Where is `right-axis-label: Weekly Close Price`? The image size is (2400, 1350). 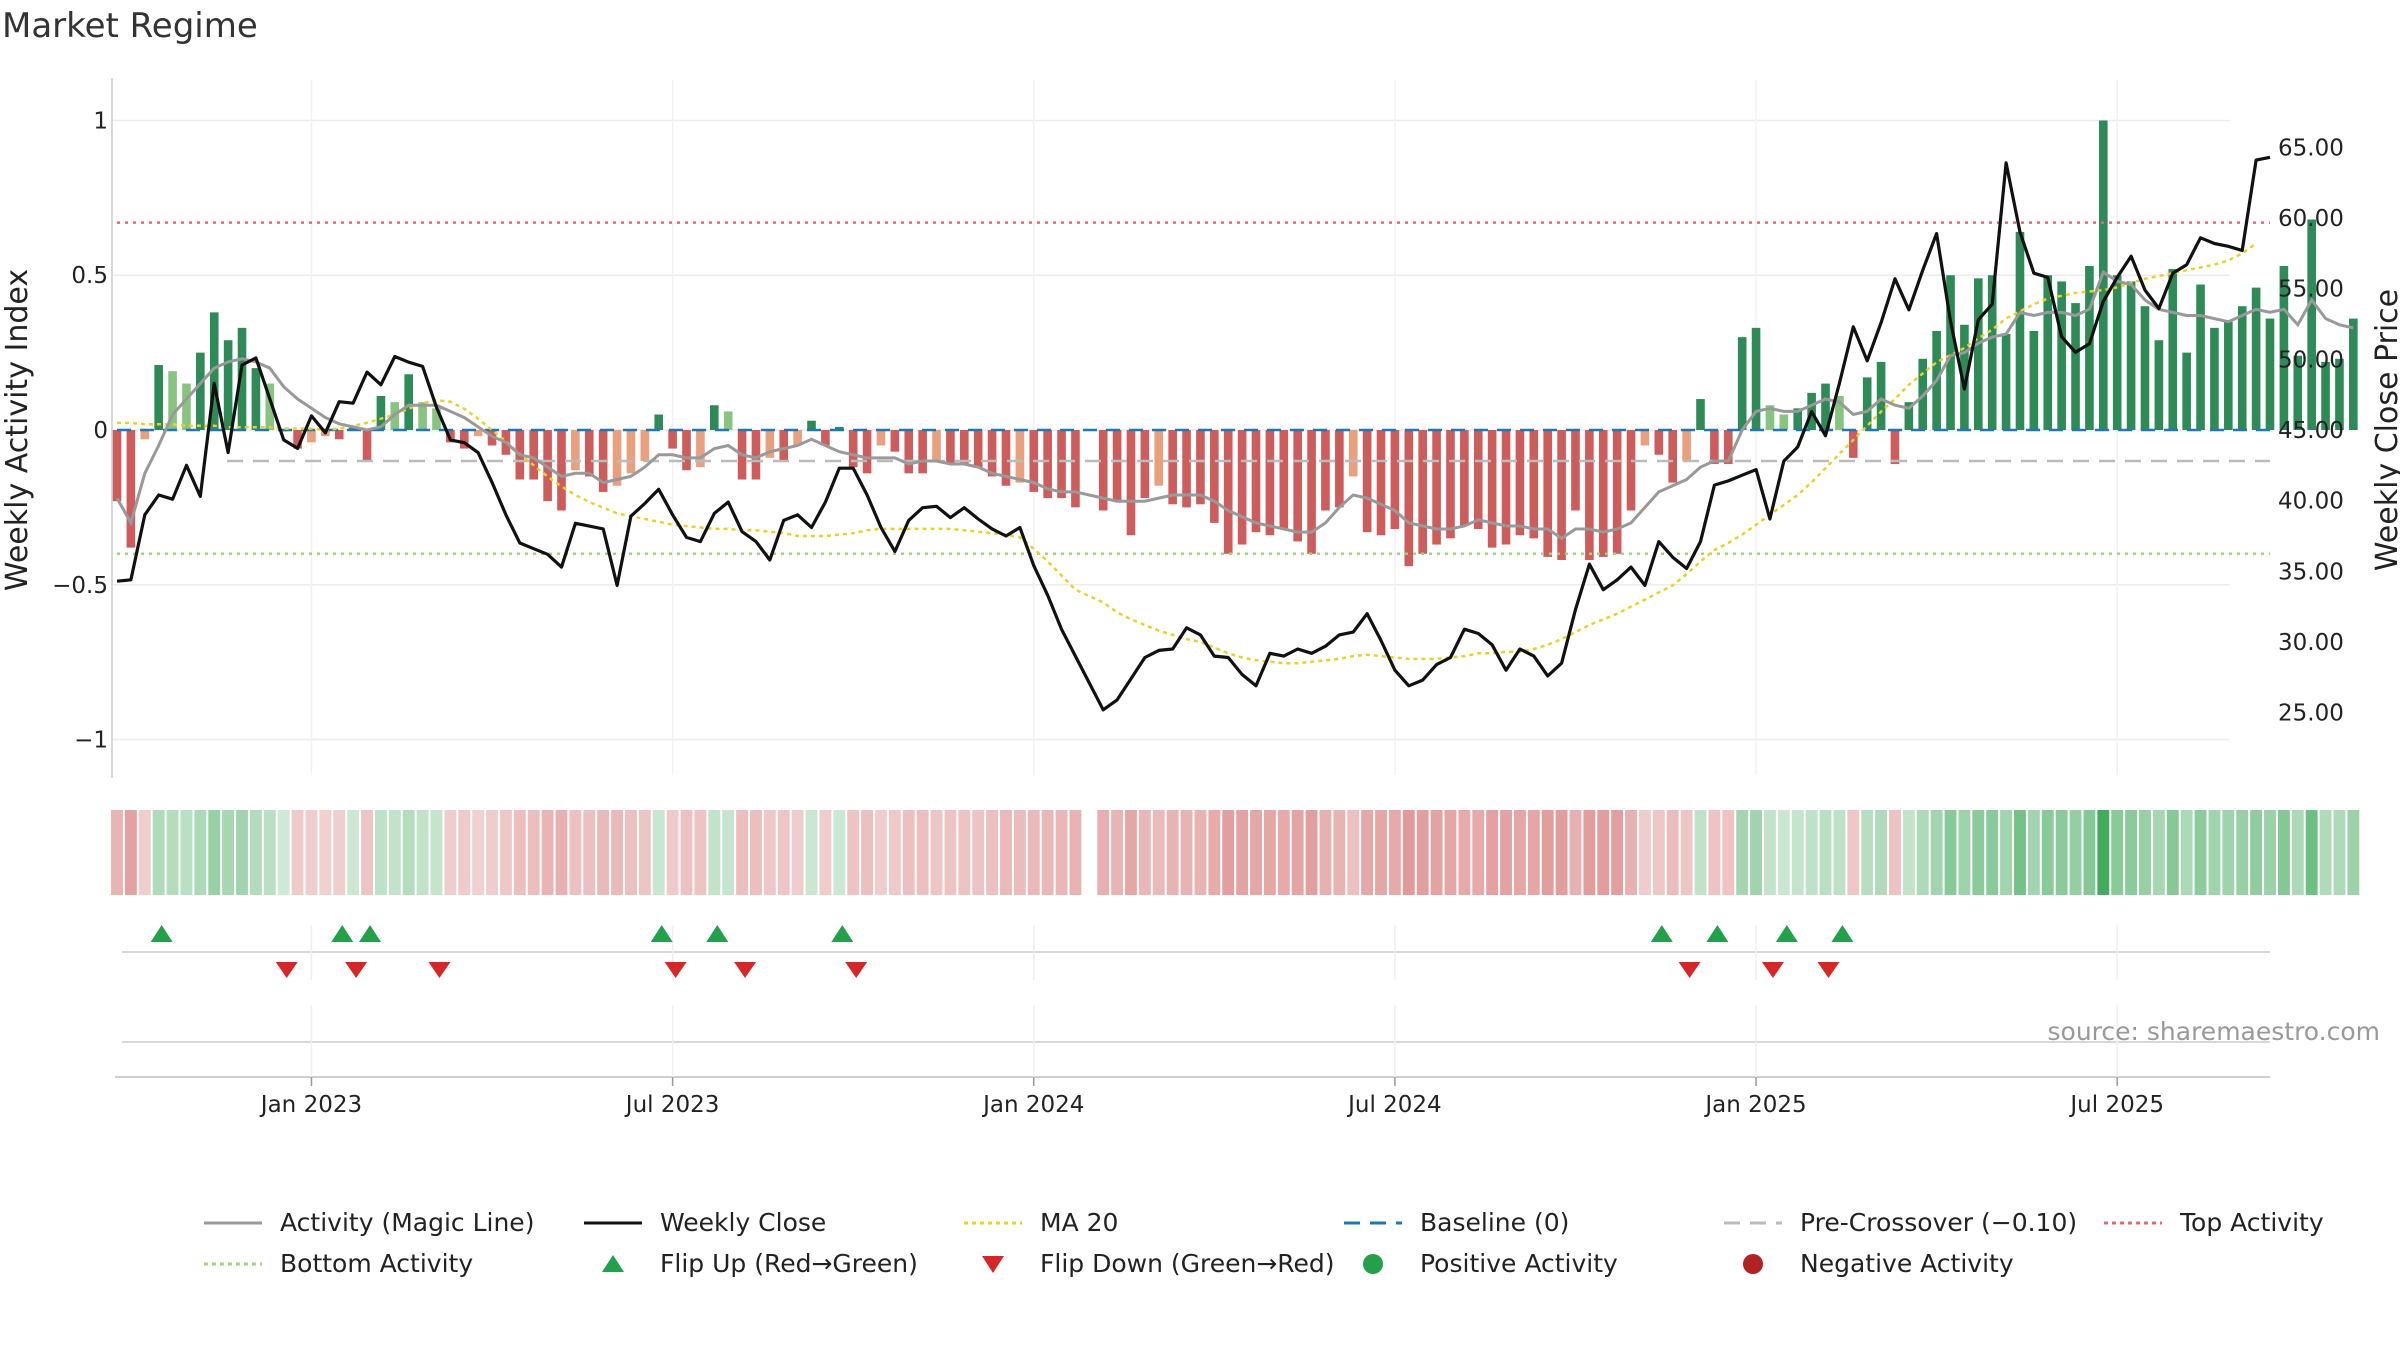
right-axis-label: Weekly Close Price is located at coordinates (2385, 430).